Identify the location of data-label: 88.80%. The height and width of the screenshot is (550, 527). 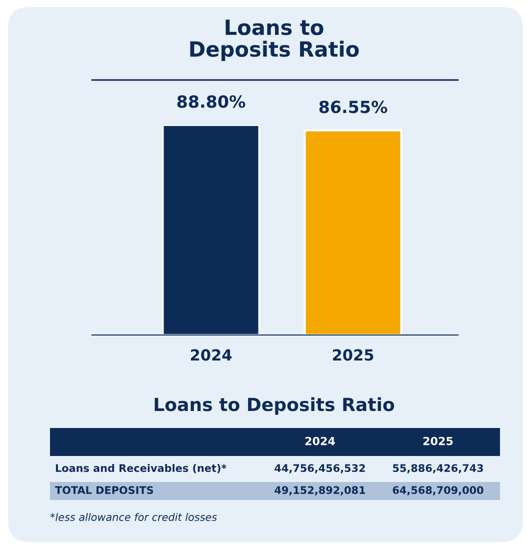
(211, 101).